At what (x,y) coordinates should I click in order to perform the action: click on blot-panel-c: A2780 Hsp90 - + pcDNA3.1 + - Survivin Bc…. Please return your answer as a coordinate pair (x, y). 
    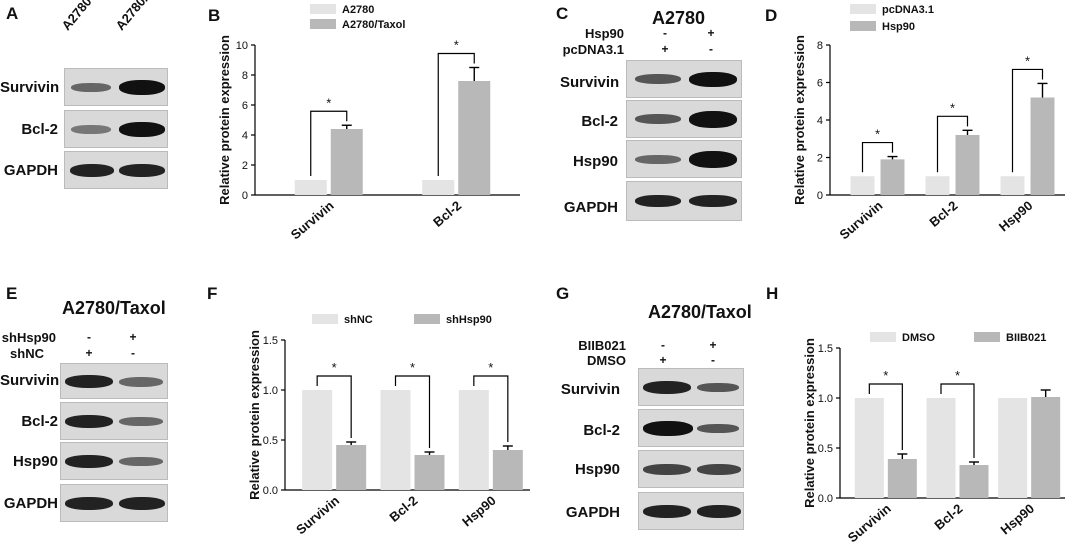
    Looking at the image, I should click on (660, 115).